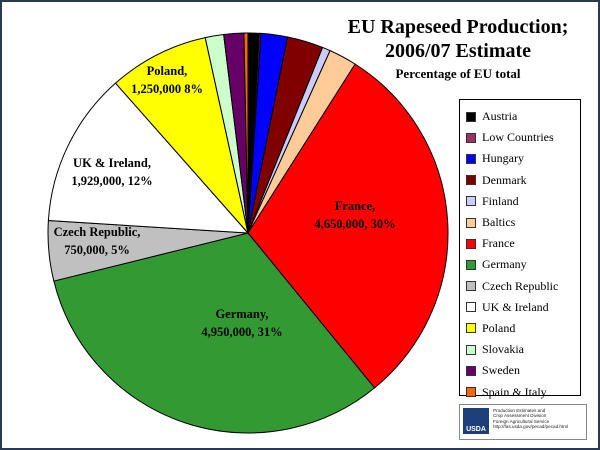 The image size is (600, 450). What do you see at coordinates (241, 323) in the screenshot?
I see `slice-label-germany: Germany, 4,950,000, 31%` at bounding box center [241, 323].